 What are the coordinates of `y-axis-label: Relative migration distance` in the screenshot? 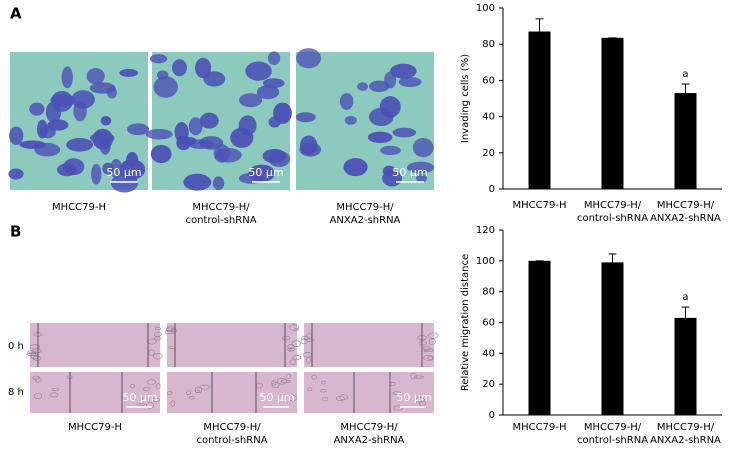 It's located at (465, 322).